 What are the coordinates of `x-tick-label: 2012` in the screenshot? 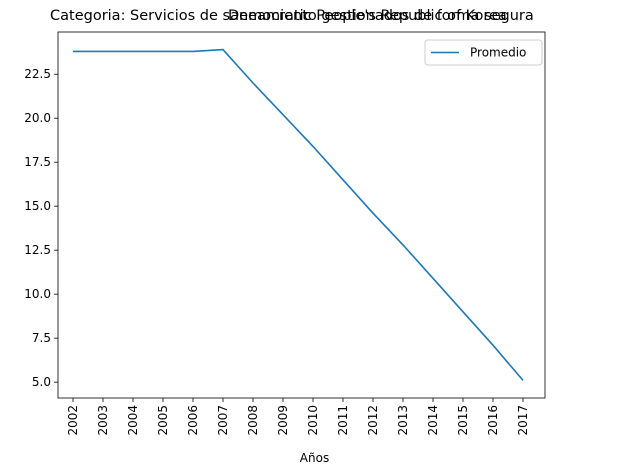 It's located at (373, 420).